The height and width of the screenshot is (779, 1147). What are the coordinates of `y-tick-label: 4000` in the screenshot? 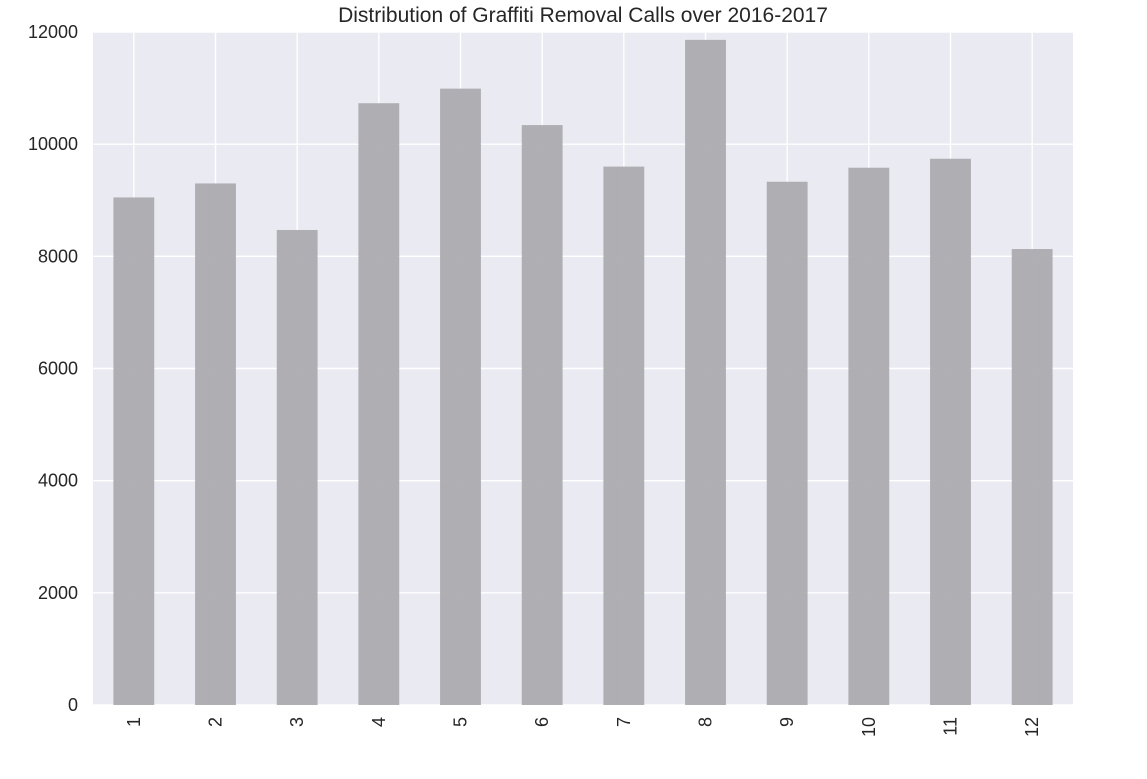 It's located at (58, 481).